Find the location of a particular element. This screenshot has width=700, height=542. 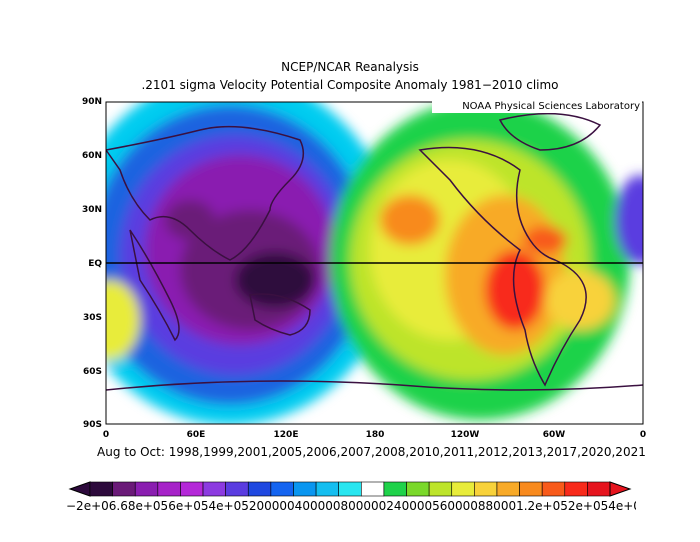

colorbar-arrow-right is located at coordinates (620, 489).